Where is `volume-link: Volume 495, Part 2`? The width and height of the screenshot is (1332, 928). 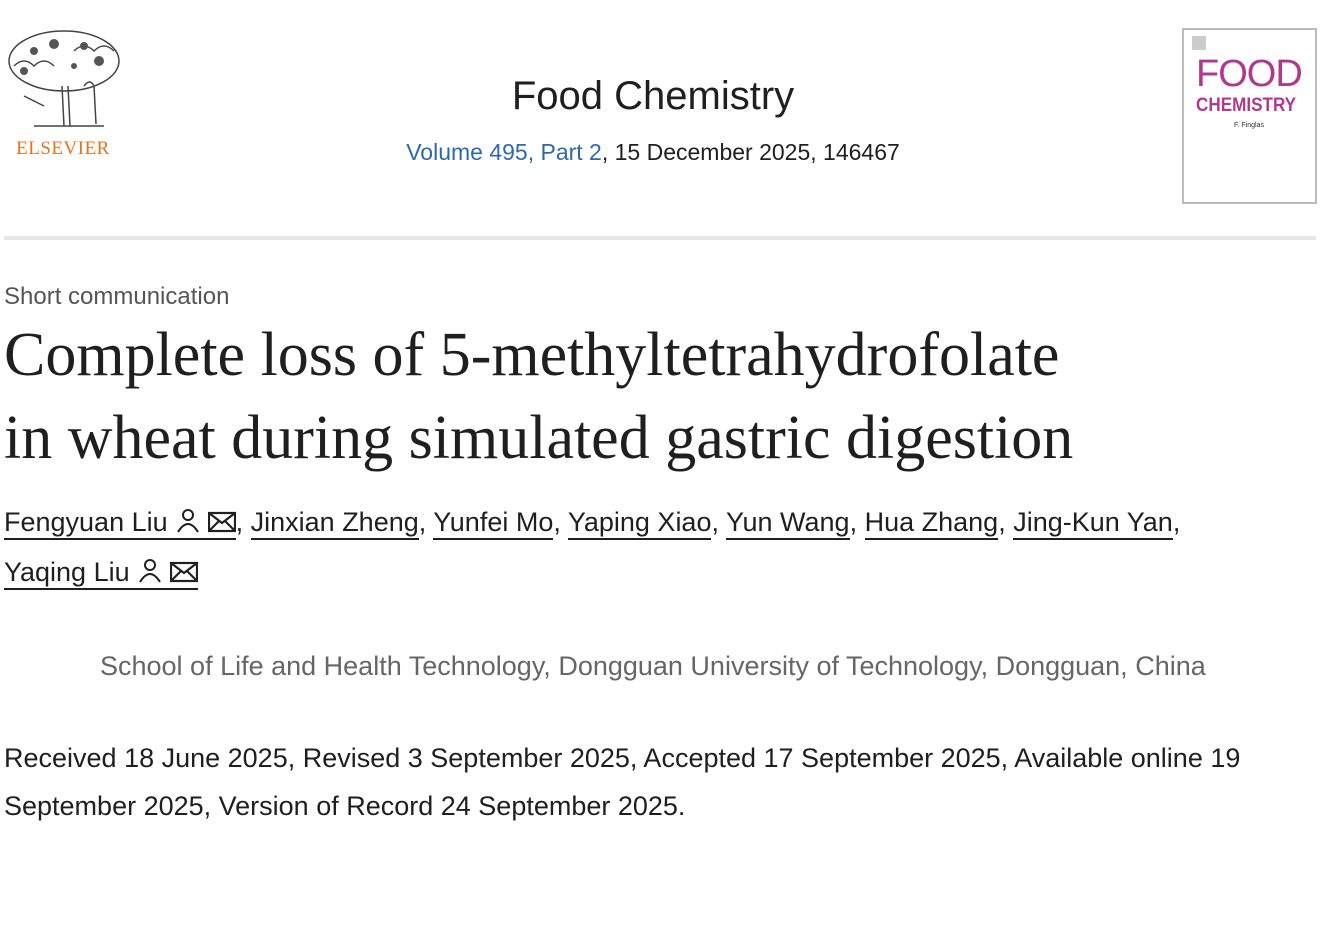 volume-link: Volume 495, Part 2 is located at coordinates (504, 152).